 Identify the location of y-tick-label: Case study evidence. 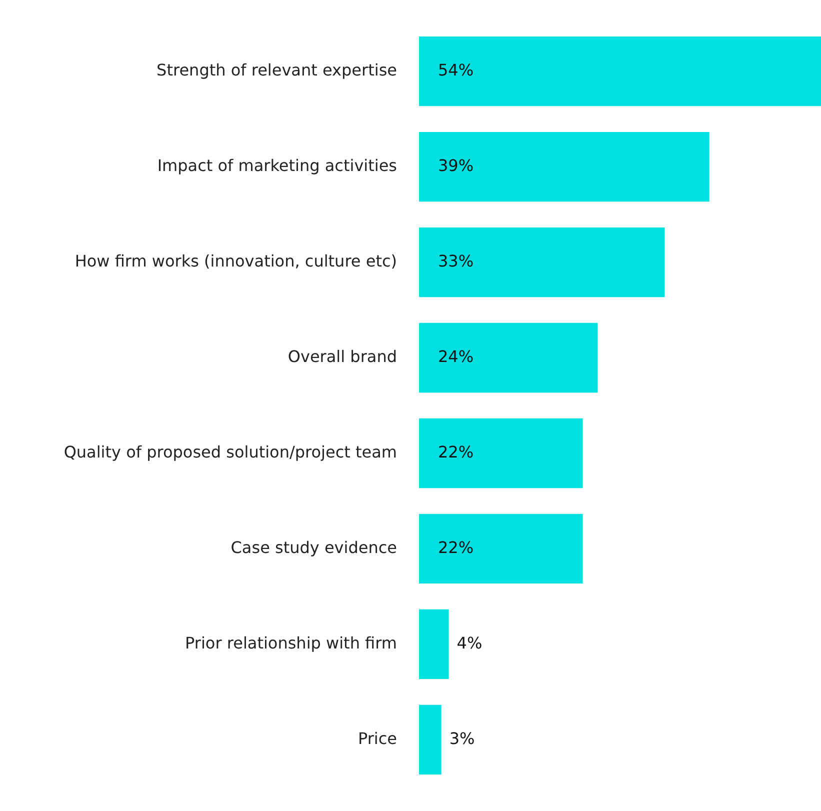
(313, 547).